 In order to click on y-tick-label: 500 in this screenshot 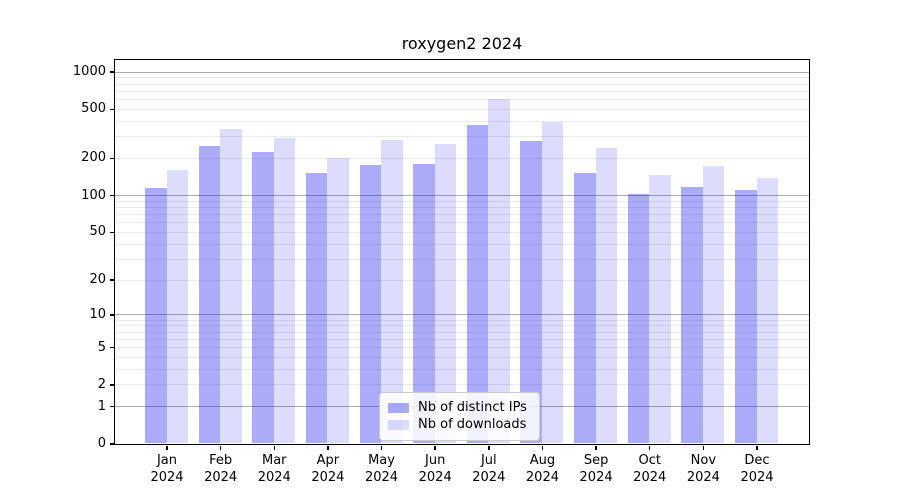, I will do `click(93, 109)`.